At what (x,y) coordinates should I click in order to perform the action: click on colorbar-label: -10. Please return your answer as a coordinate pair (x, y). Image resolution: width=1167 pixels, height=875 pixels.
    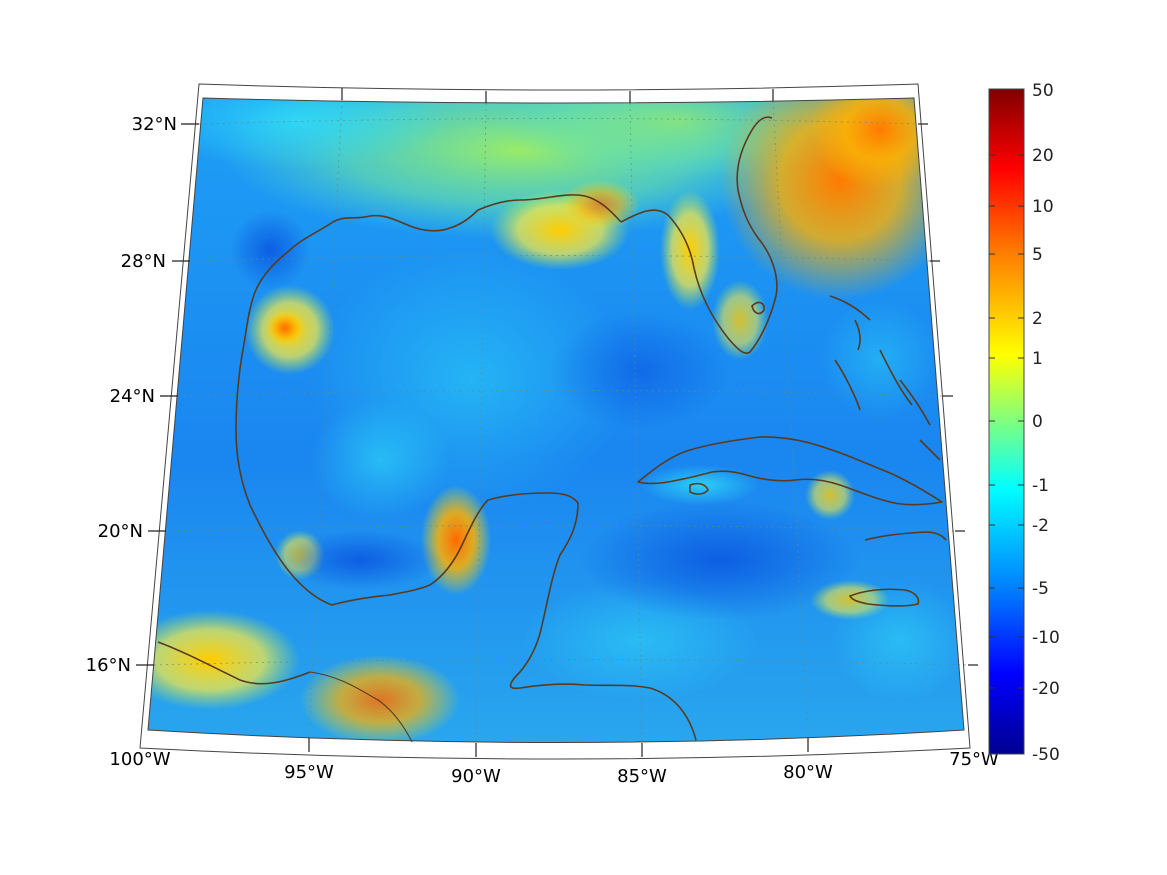
    Looking at the image, I should click on (1046, 638).